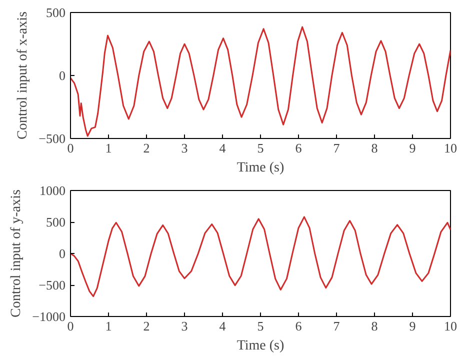 The width and height of the screenshot is (474, 364). Describe the element at coordinates (49, 316) in the screenshot. I see `y-tick-label: −1000` at that location.